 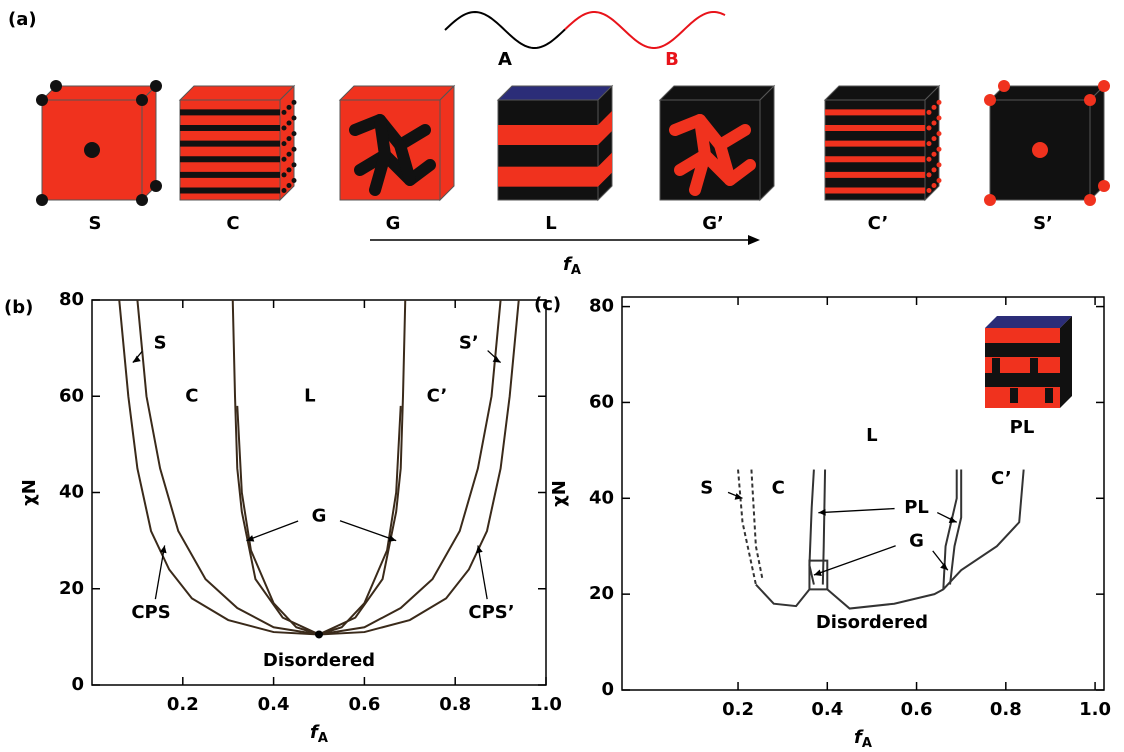 What do you see at coordinates (547, 304) in the screenshot?
I see `panel-label: (c)` at bounding box center [547, 304].